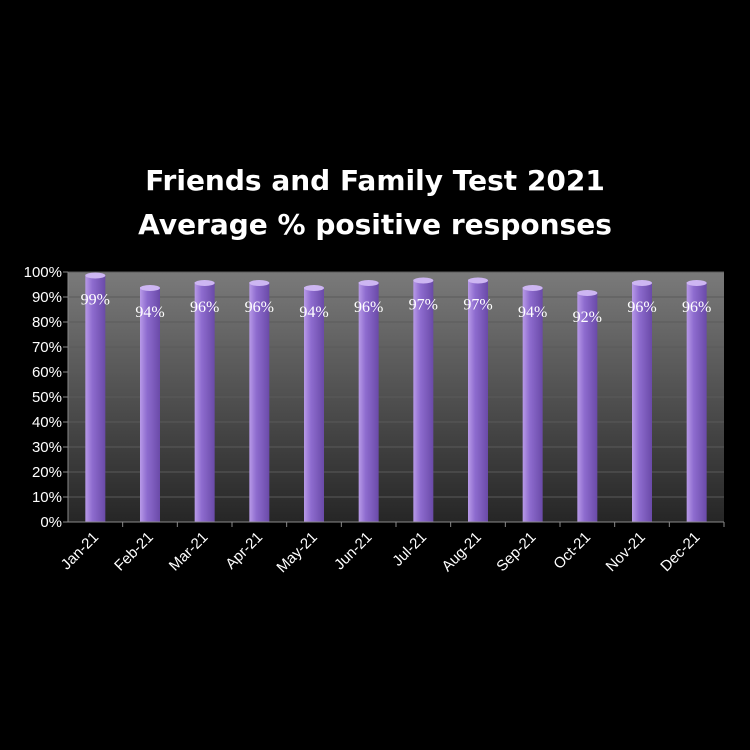  I want to click on chart-title-line-1: Friends and Family Test 2021, so click(375, 180).